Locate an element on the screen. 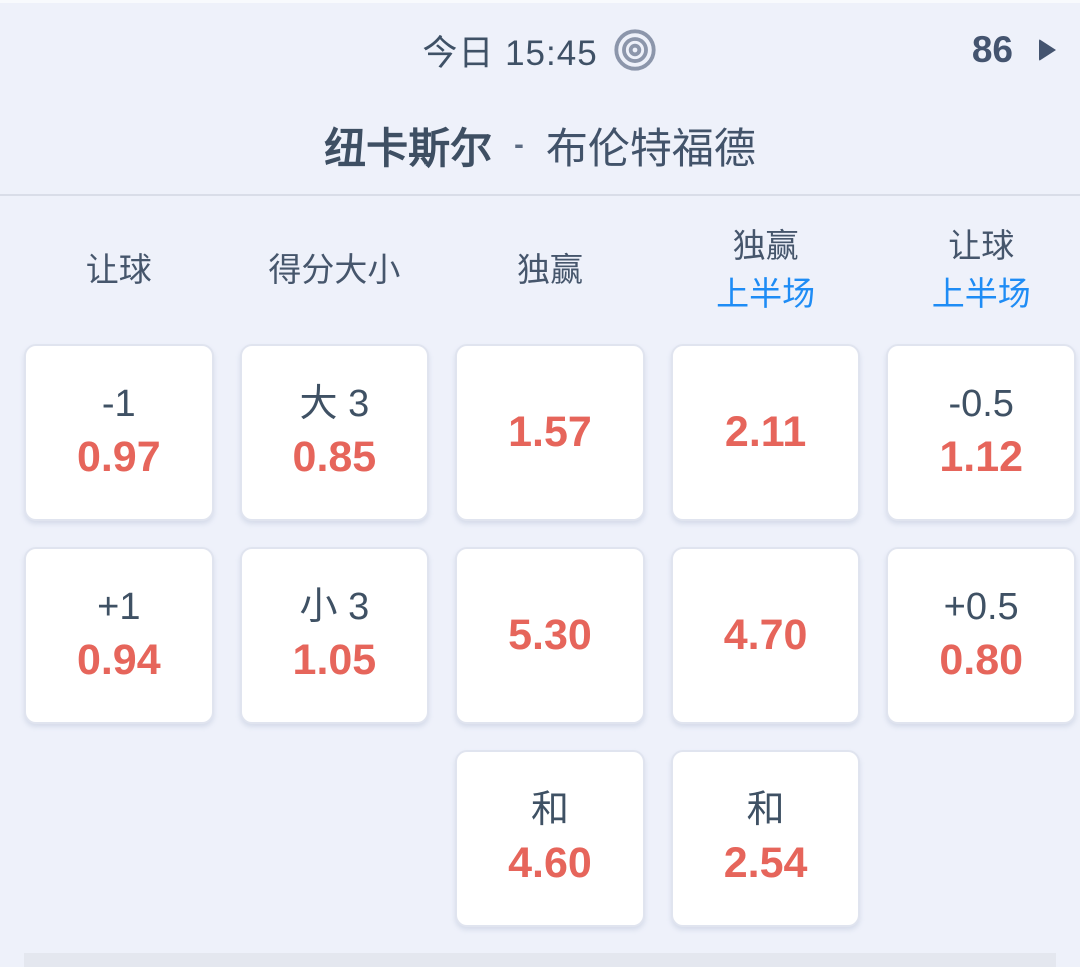 This screenshot has width=1080, height=967. top-bar: 今日 15:45 86 is located at coordinates (540, 50).